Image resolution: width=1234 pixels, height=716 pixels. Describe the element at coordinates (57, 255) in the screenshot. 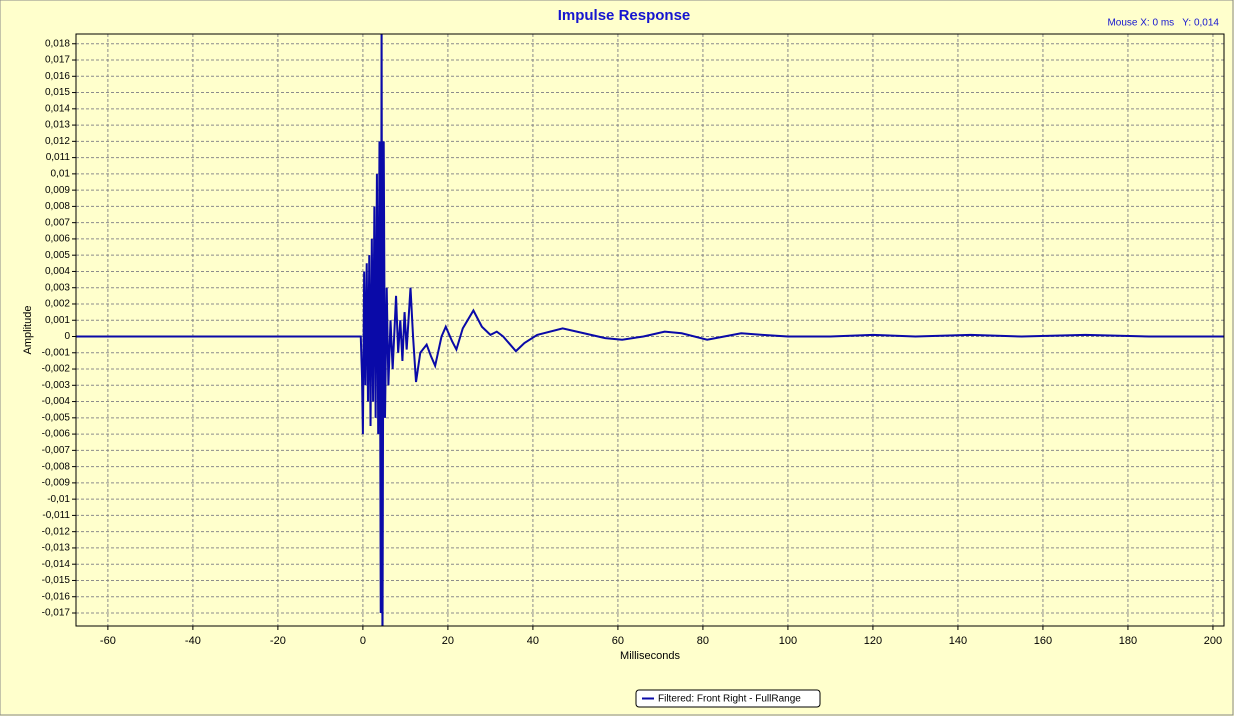

I see `y-tick-label: 0,005` at that location.